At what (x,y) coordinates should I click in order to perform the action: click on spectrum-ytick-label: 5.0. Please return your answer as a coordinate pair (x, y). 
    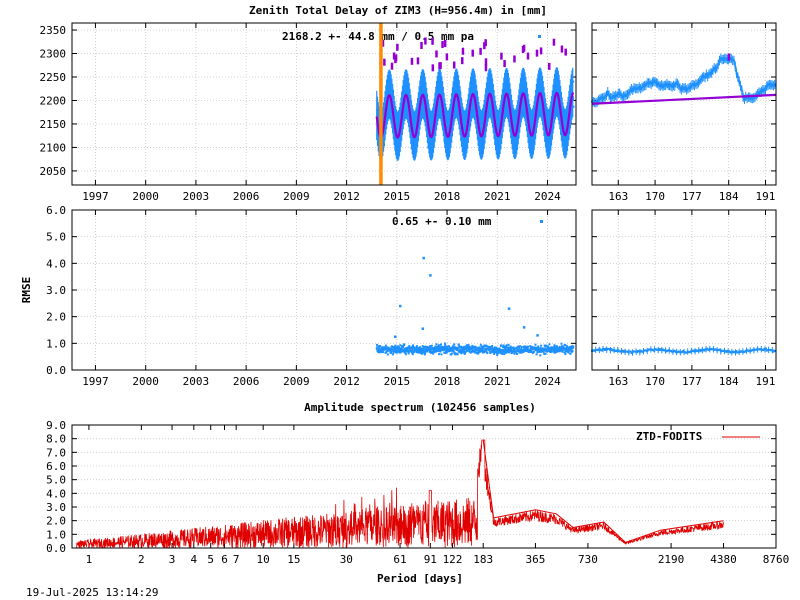
    Looking at the image, I should click on (56, 480).